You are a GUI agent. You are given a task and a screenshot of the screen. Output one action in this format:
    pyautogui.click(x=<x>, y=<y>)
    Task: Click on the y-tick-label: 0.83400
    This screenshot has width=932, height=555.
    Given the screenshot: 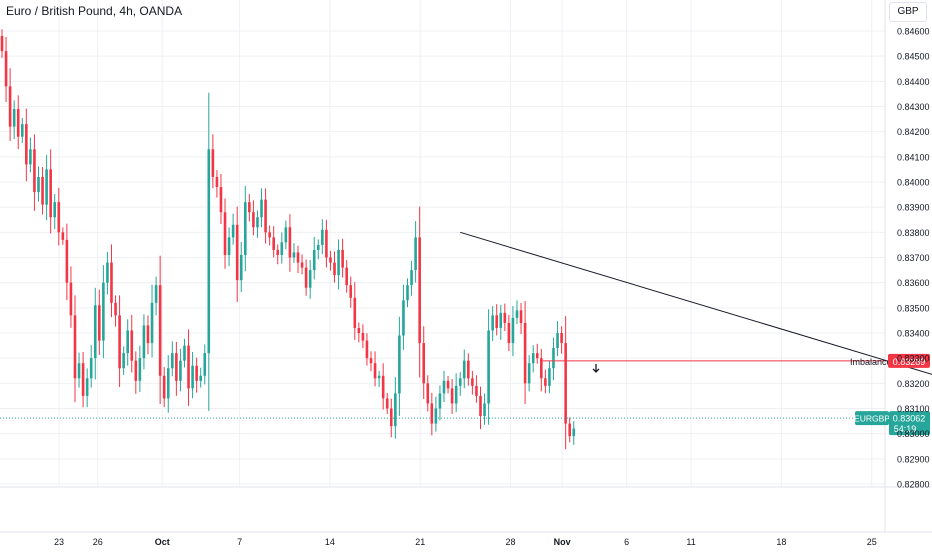 What is the action you would take?
    pyautogui.click(x=913, y=334)
    